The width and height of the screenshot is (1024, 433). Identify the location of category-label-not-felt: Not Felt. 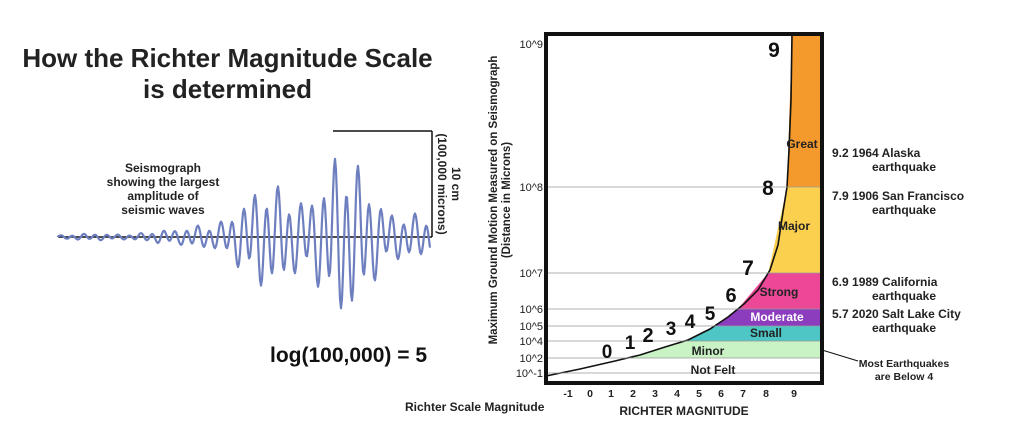
(713, 370).